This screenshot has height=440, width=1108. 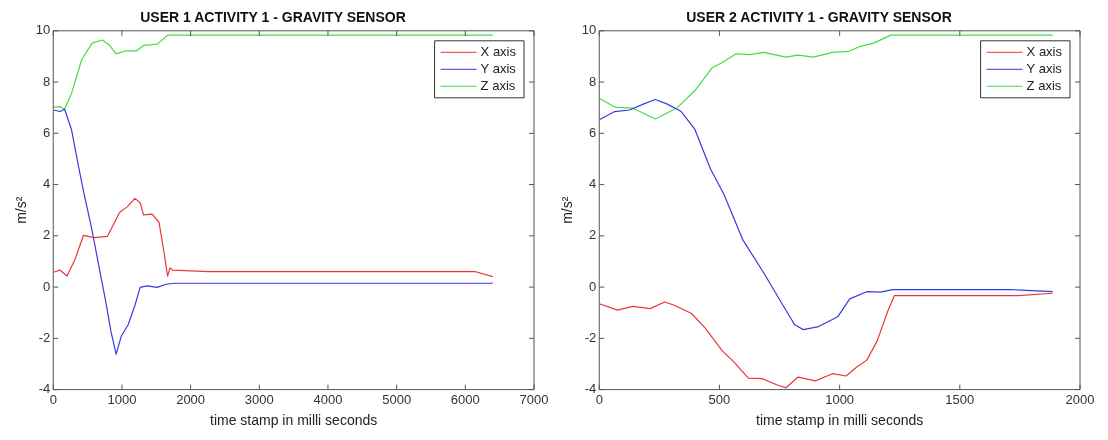 I want to click on x-tick-label: 500, so click(x=719, y=399).